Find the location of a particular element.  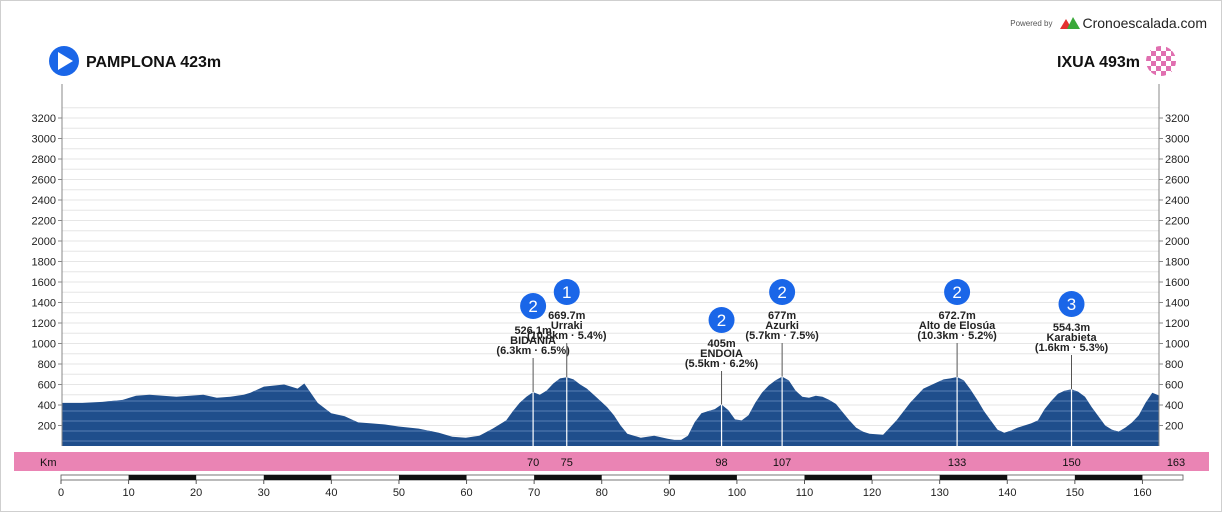

y-tick-label-left: 800 is located at coordinates (47, 365).